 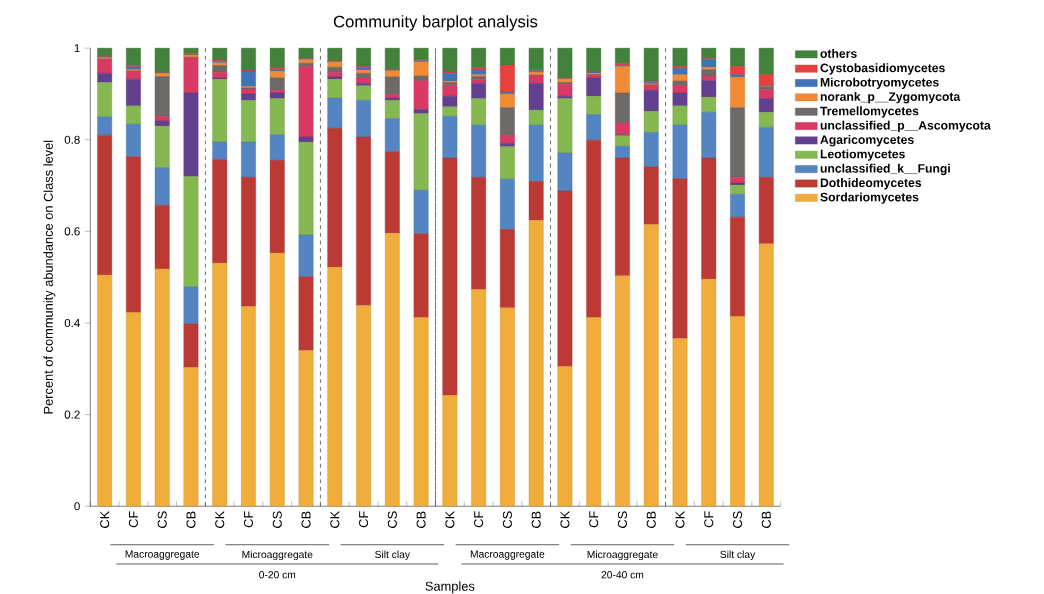 What do you see at coordinates (622, 575) in the screenshot?
I see `text: 20-40 cm` at bounding box center [622, 575].